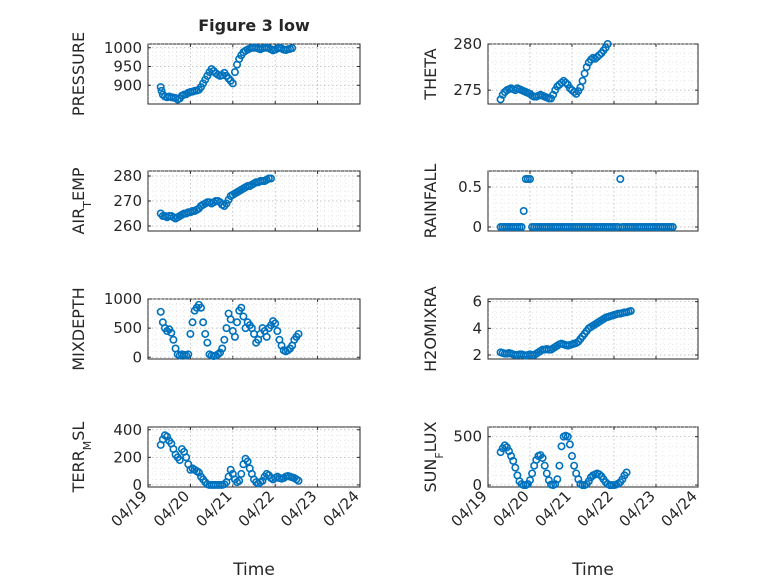 The width and height of the screenshot is (778, 583). I want to click on subplot-air_temp: 260 270 280 AIRTEMP, so click(215, 201).